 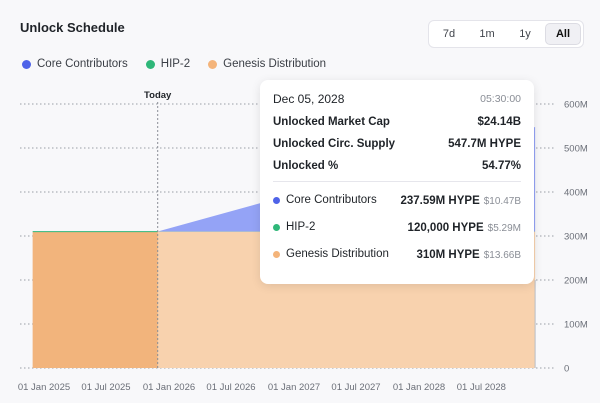 What do you see at coordinates (576, 193) in the screenshot?
I see `y-tick-label: 400M` at bounding box center [576, 193].